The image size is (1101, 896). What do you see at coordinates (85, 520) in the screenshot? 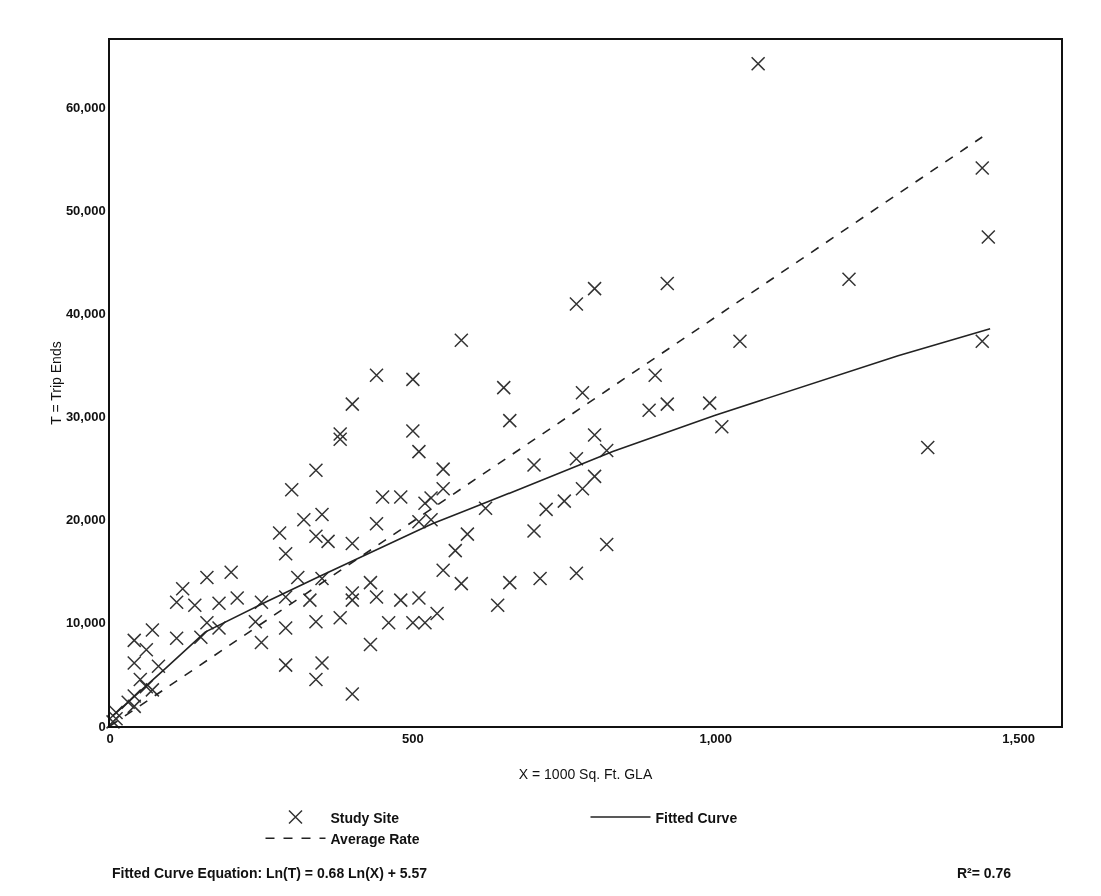
I see `y-tick-label: 20,000` at bounding box center [85, 520].